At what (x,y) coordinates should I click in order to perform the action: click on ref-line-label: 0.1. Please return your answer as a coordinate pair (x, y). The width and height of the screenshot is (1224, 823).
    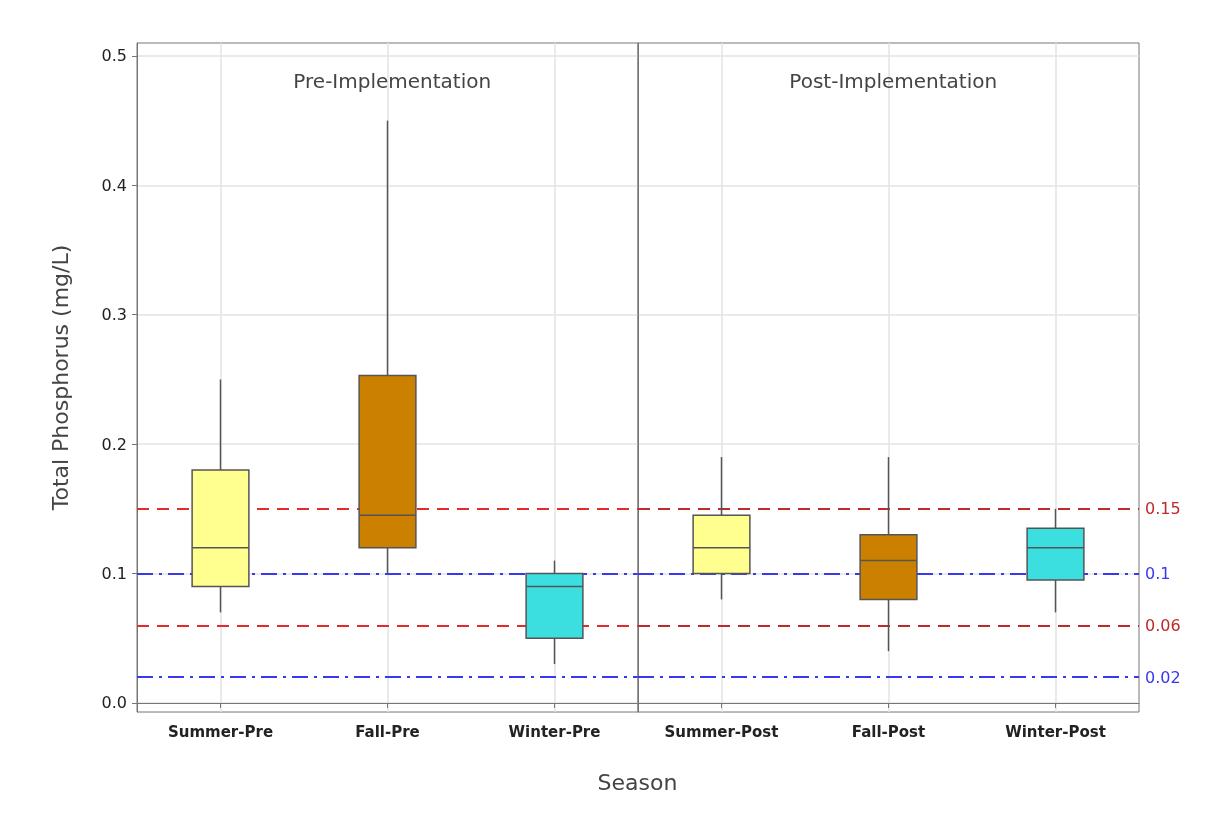
    Looking at the image, I should click on (1157, 574).